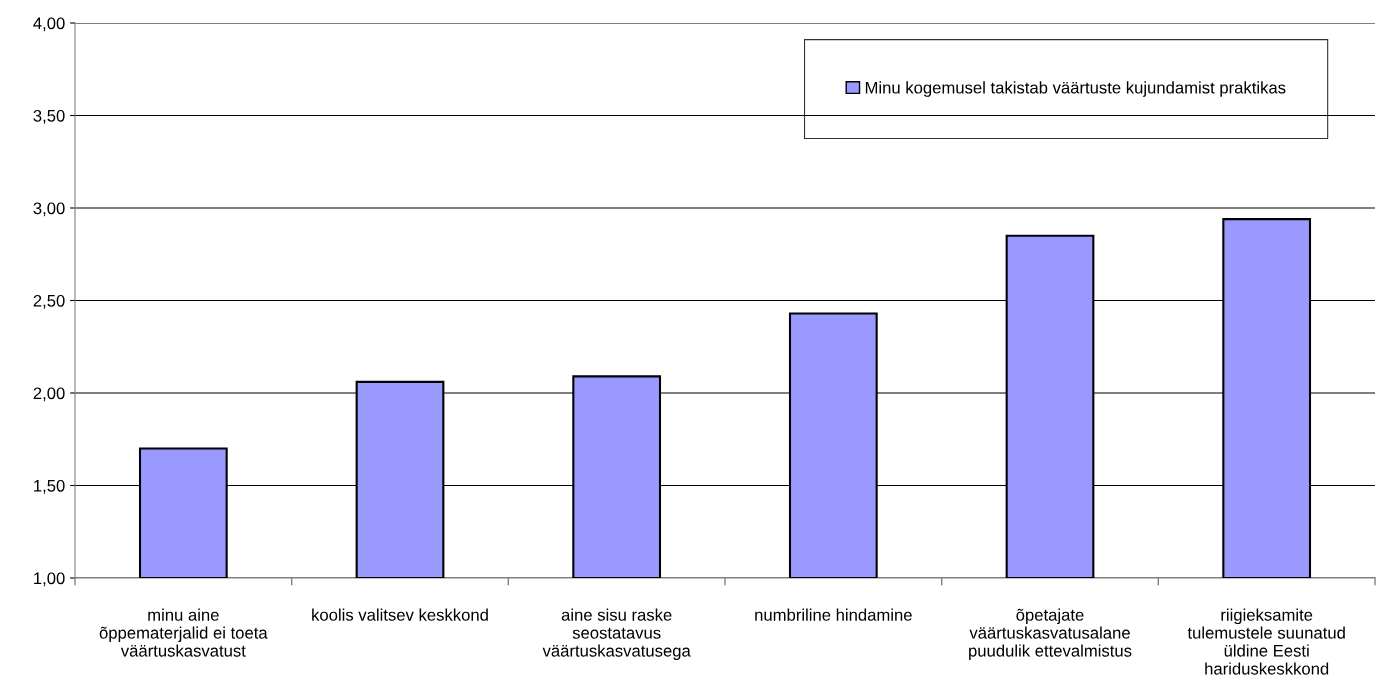  What do you see at coordinates (49, 394) in the screenshot?
I see `y-tick-label: 2,00` at bounding box center [49, 394].